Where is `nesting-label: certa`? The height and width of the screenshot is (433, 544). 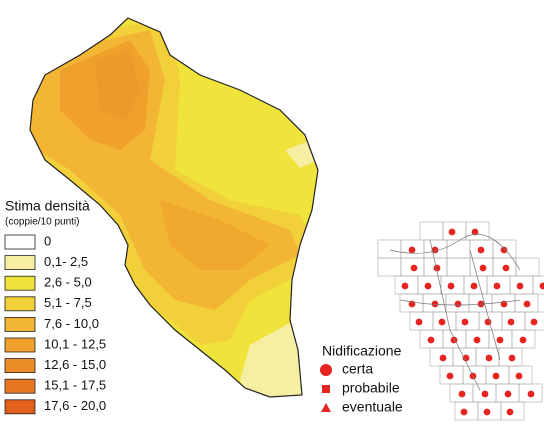 nesting-label: certa is located at coordinates (357, 369).